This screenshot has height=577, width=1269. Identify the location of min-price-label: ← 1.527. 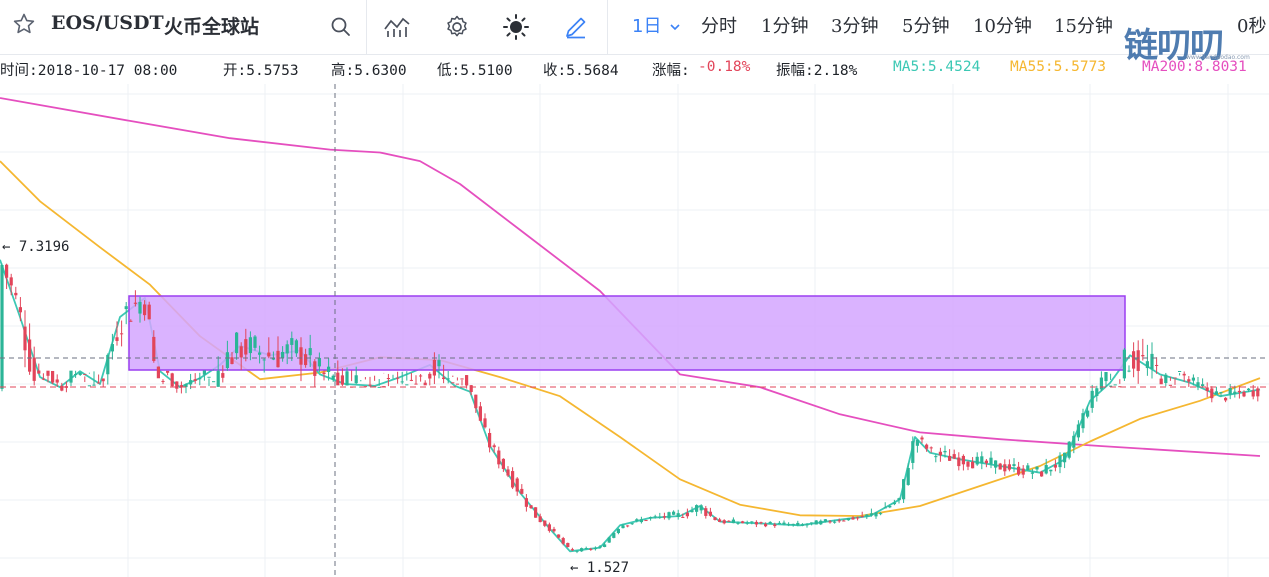
(599, 568).